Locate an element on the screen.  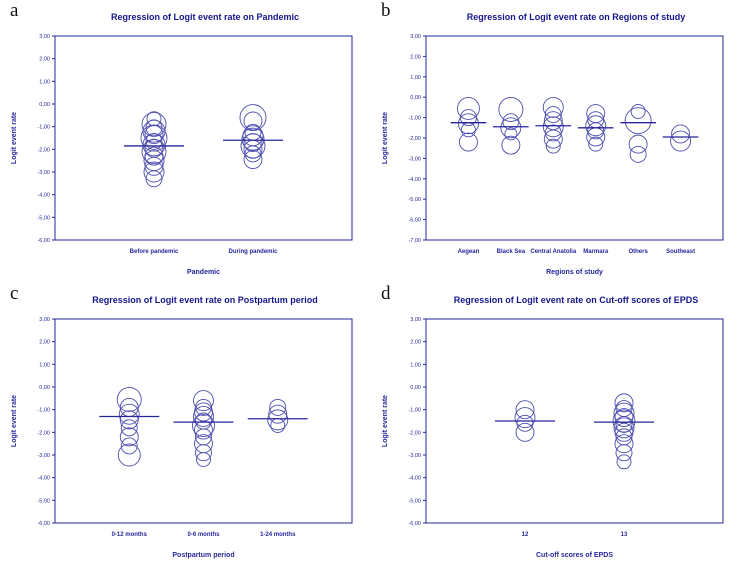
x-category-label: During pandemic is located at coordinates (253, 252).